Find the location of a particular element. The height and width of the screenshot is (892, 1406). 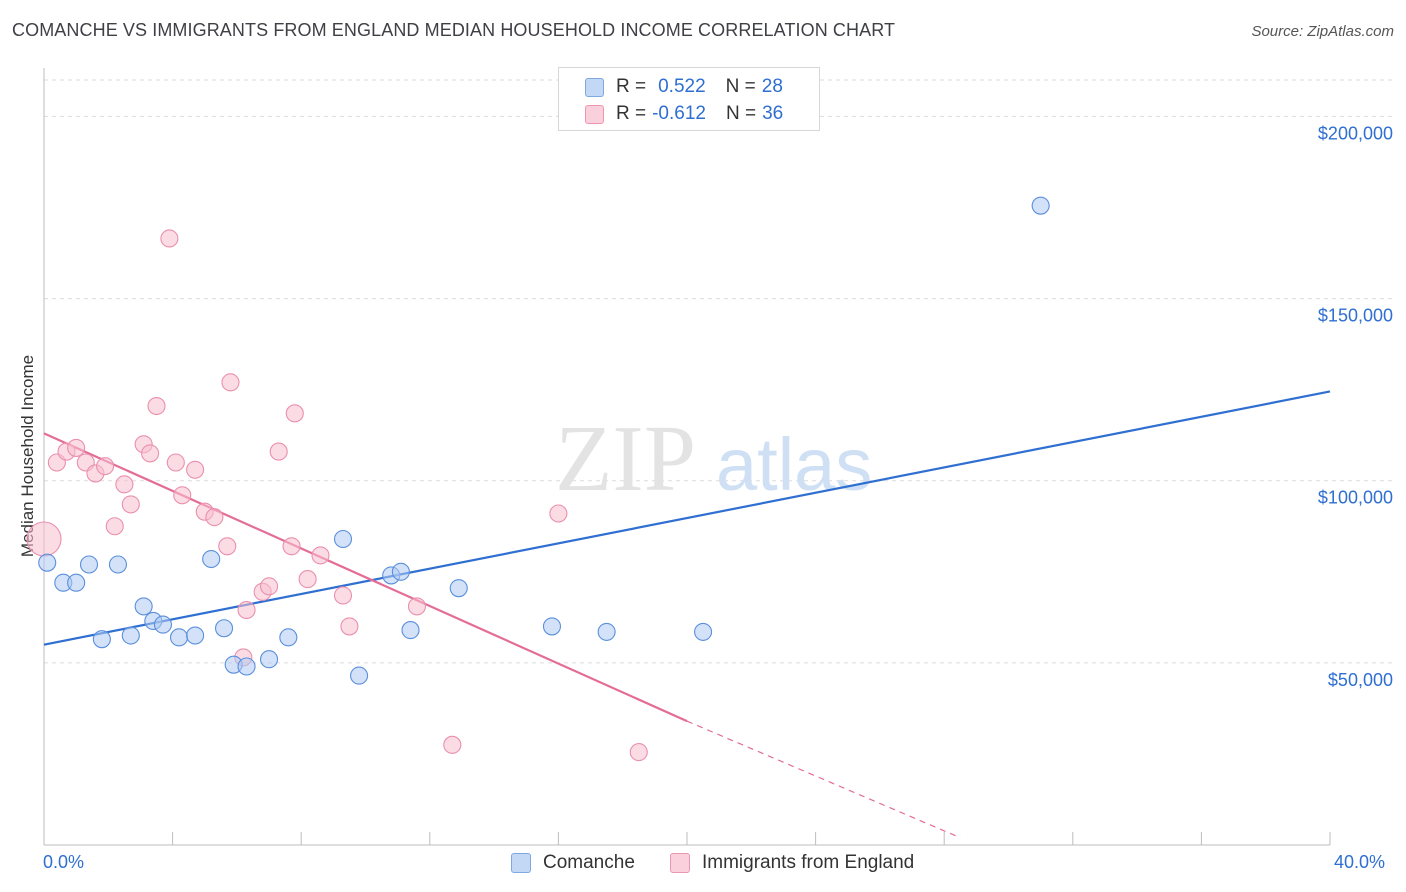

y-tick-label: $150,000 is located at coordinates (1355, 316).